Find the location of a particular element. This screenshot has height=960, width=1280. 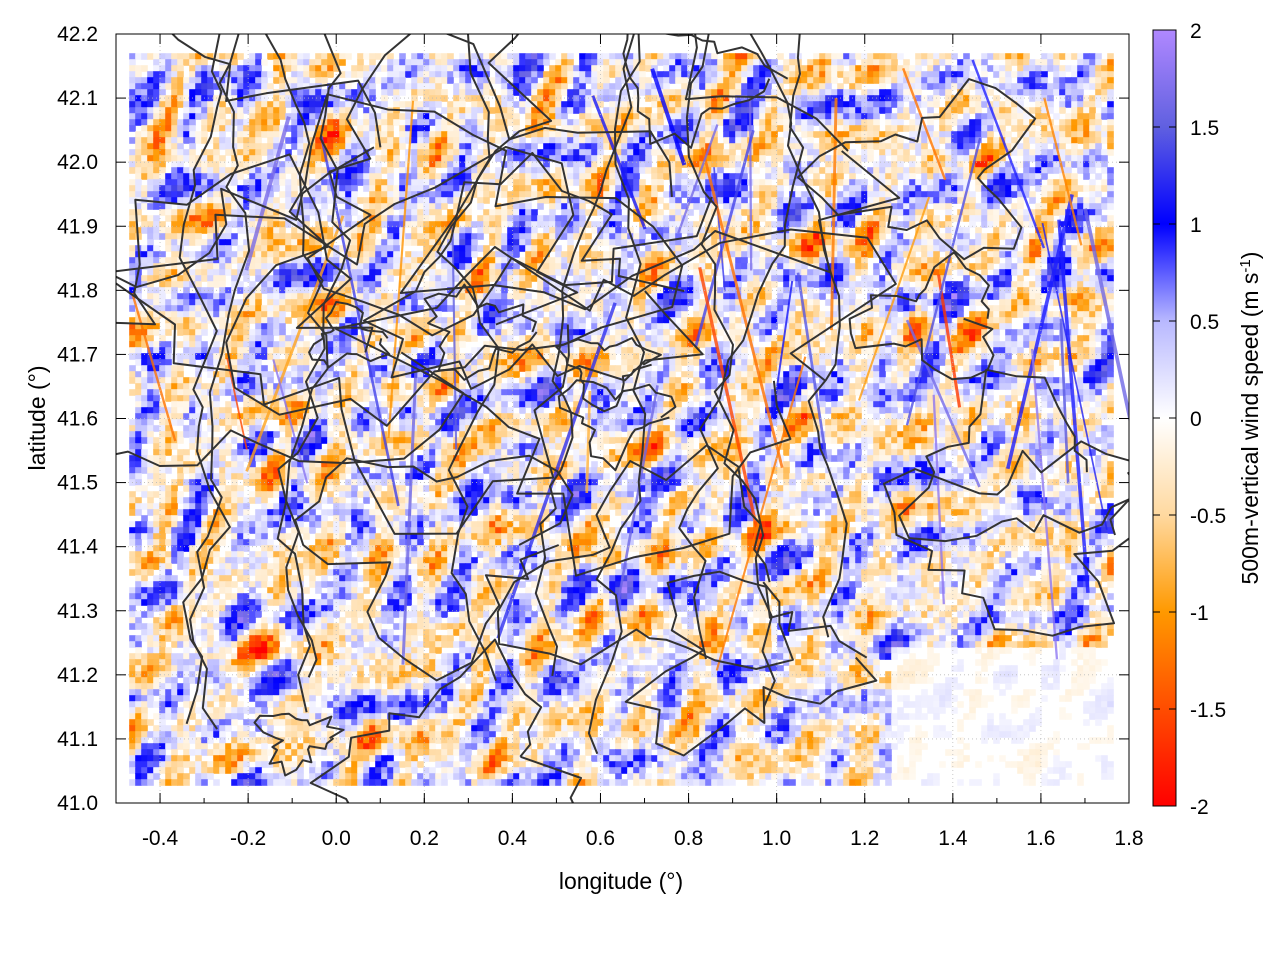

x-tick-label: 0.8 is located at coordinates (688, 838).